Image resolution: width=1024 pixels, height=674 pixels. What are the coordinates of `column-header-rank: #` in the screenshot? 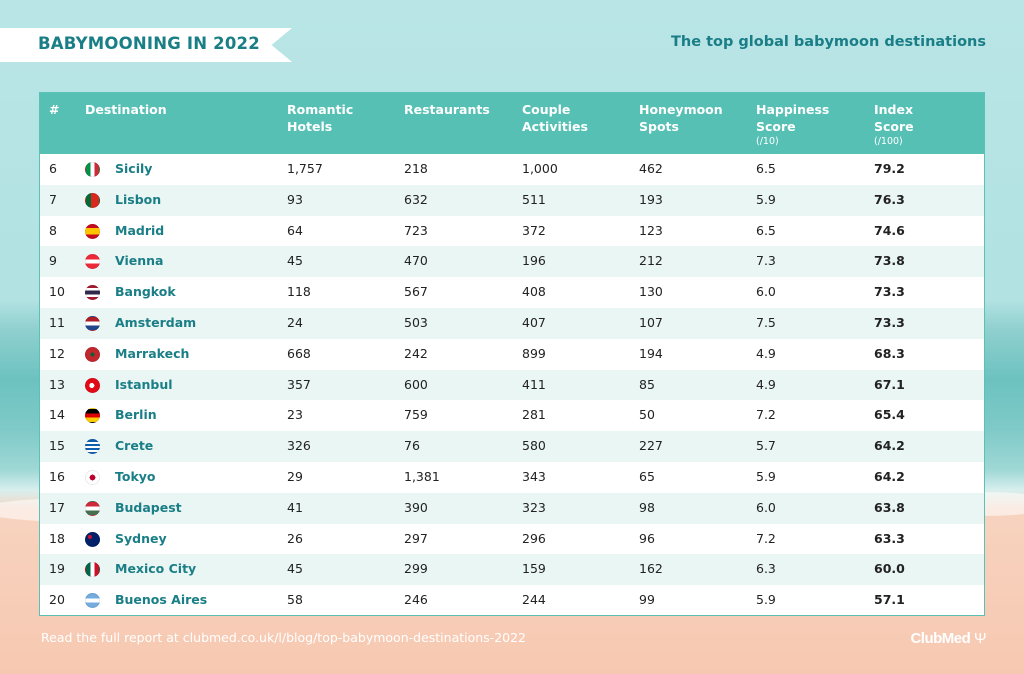 It's located at (54, 109).